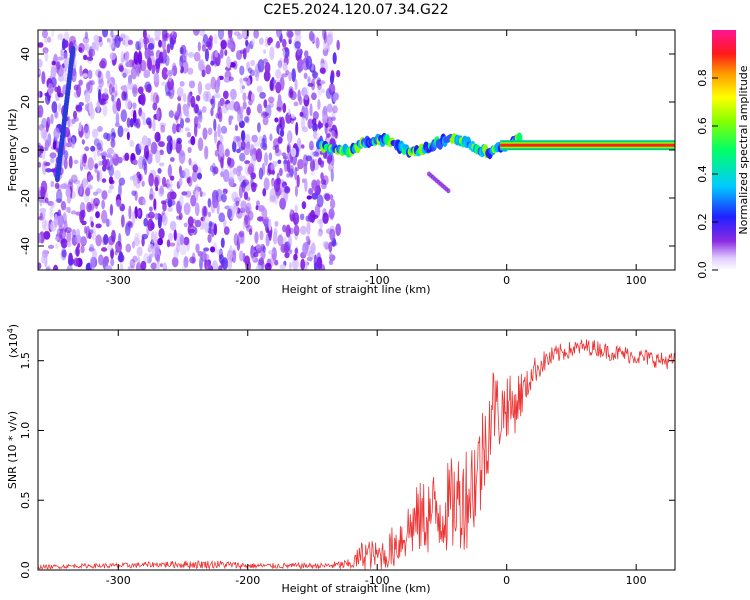 The height and width of the screenshot is (600, 750). I want to click on snr-x-label: Height of straight line (km), so click(355, 588).